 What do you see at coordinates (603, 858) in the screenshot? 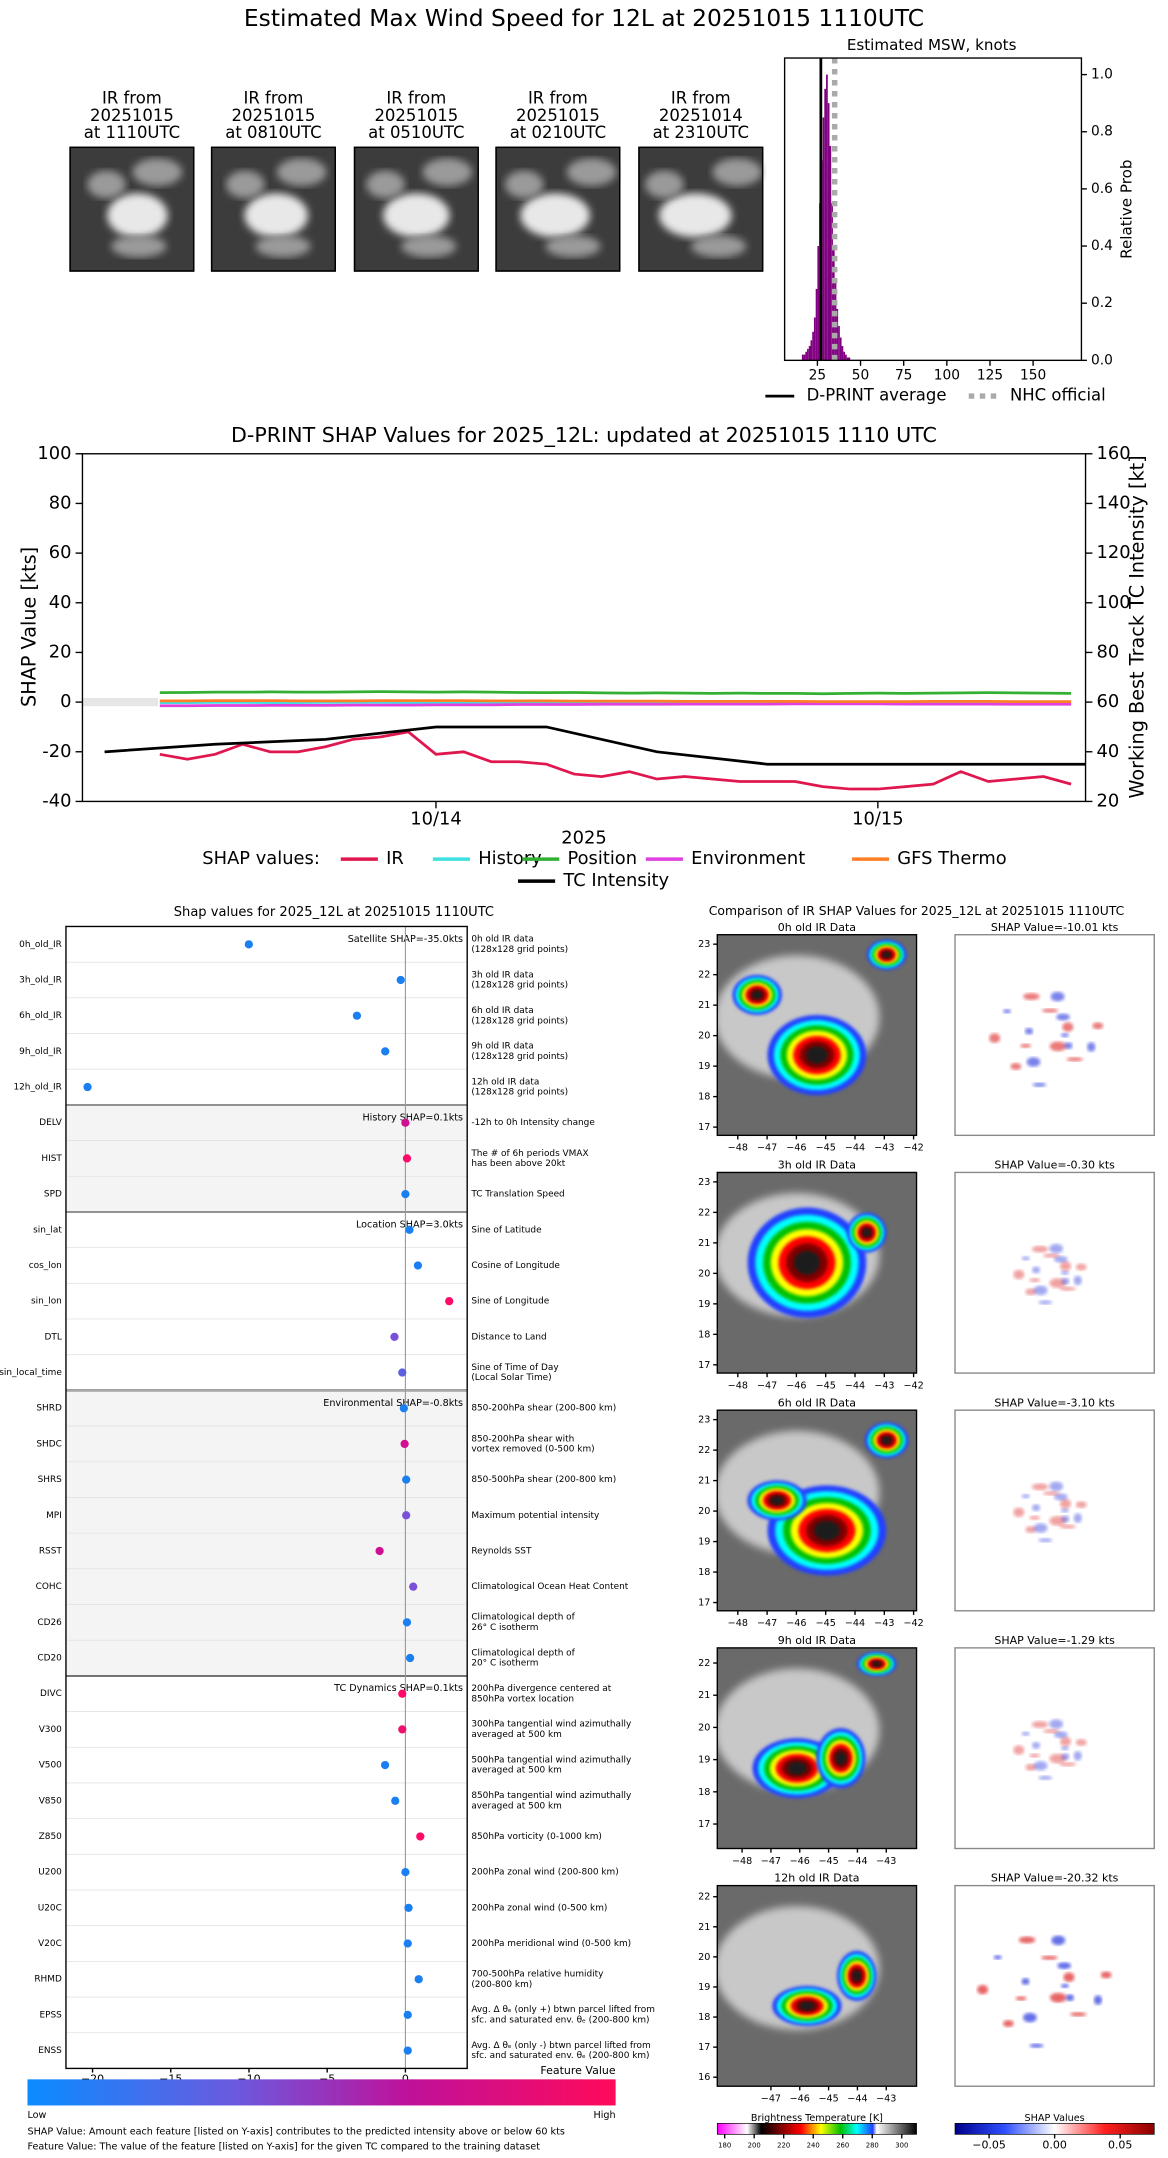
I see `legend-label: Position` at bounding box center [603, 858].